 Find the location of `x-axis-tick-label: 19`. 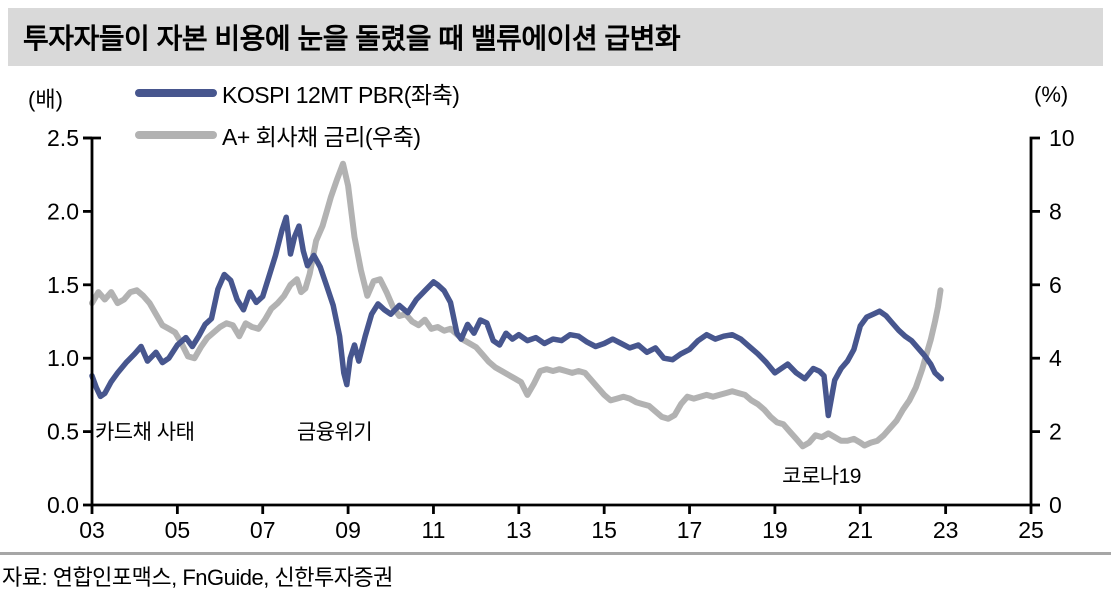

x-axis-tick-label: 19 is located at coordinates (775, 530).